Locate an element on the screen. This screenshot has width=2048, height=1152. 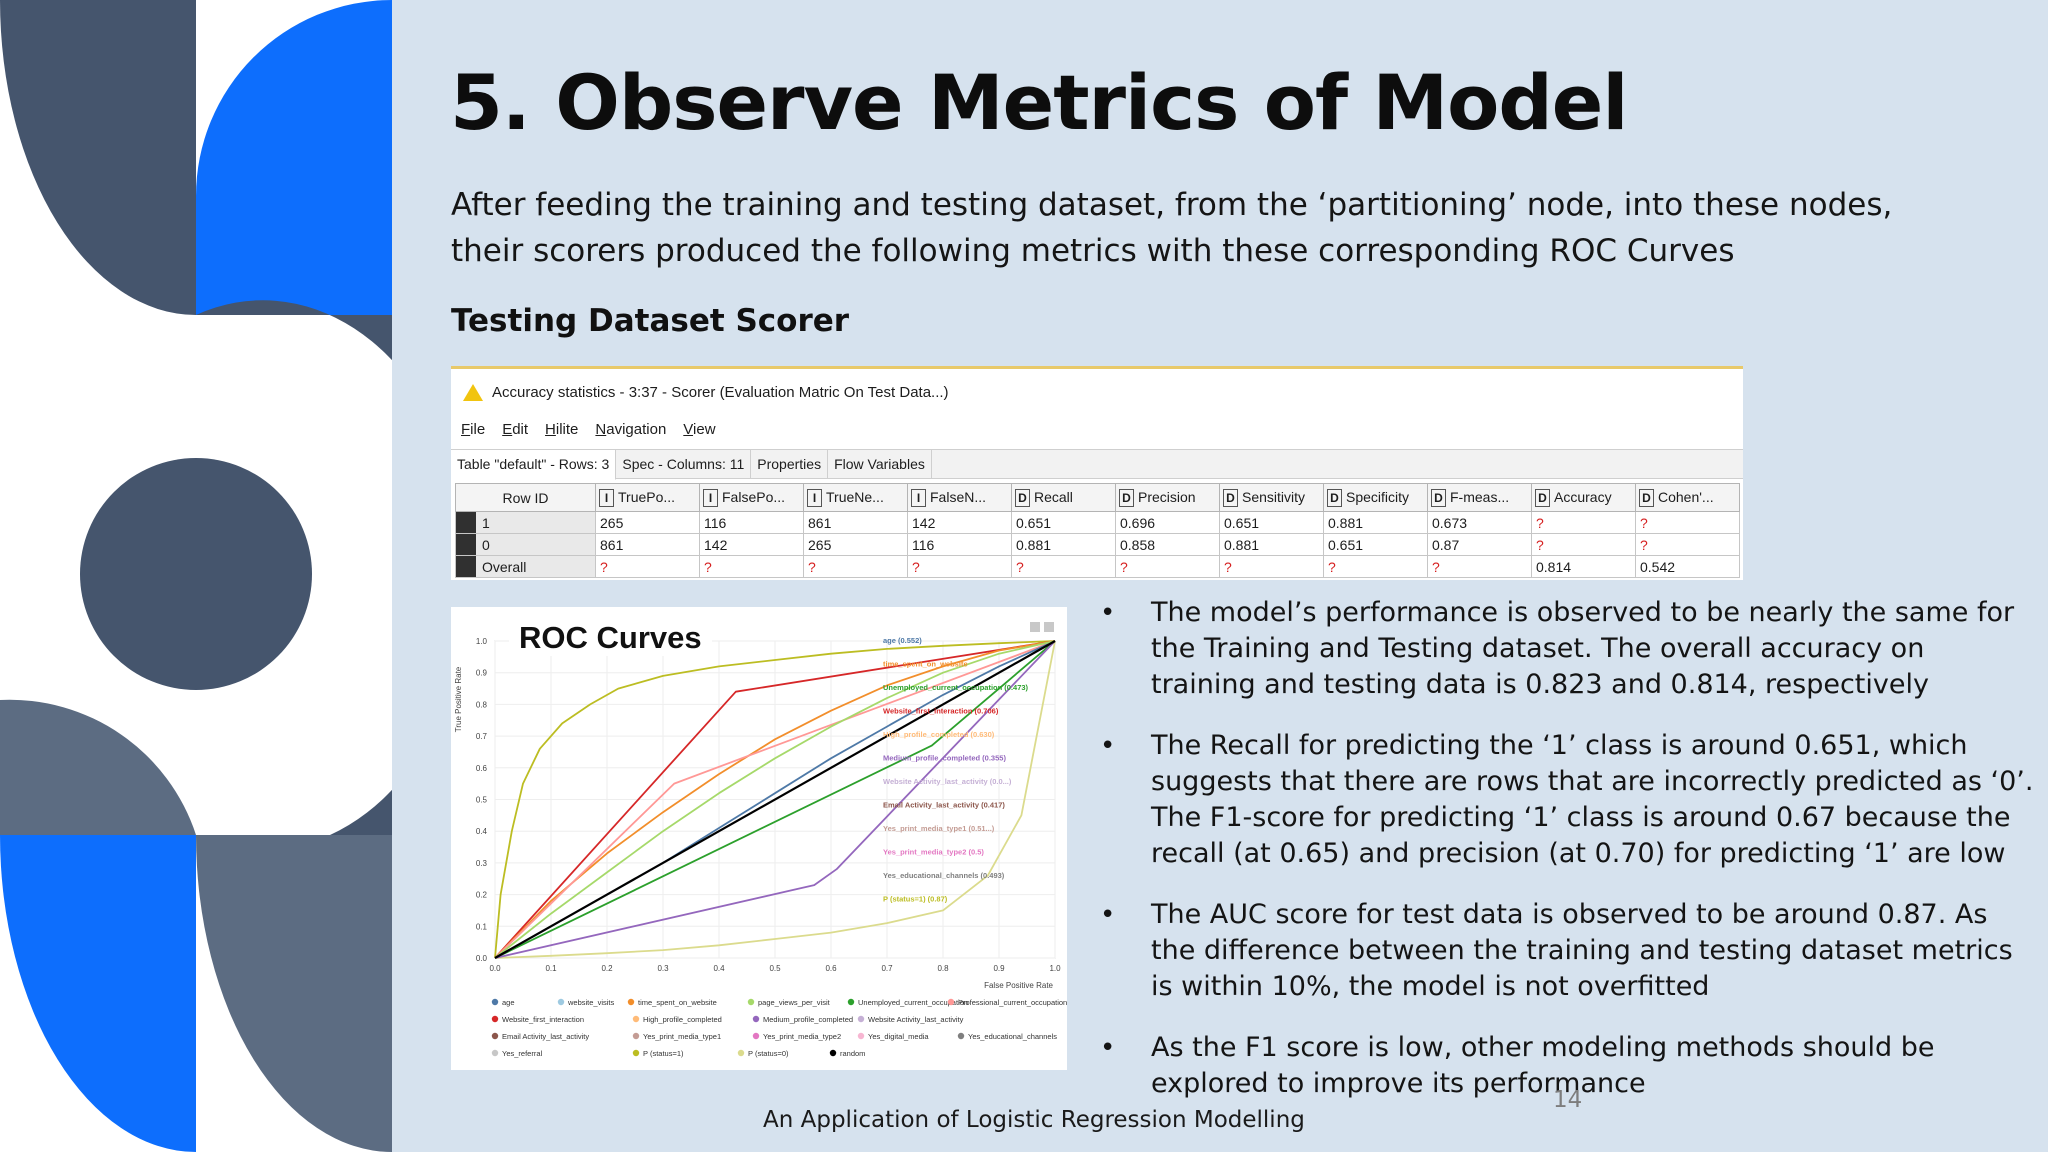
legend-entry: Yes_referral is located at coordinates (522, 1053).